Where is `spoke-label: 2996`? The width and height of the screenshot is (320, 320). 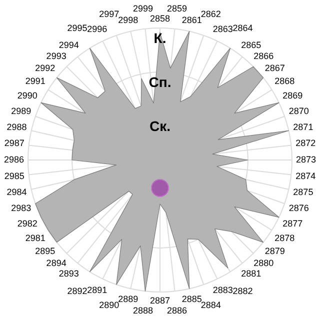
spoke-label: 2996 is located at coordinates (97, 29).